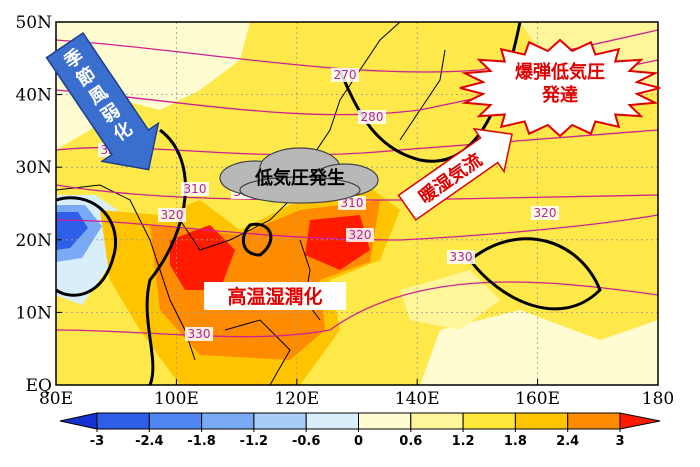  Describe the element at coordinates (33, 241) in the screenshot. I see `y-tick-label: 20N` at that location.